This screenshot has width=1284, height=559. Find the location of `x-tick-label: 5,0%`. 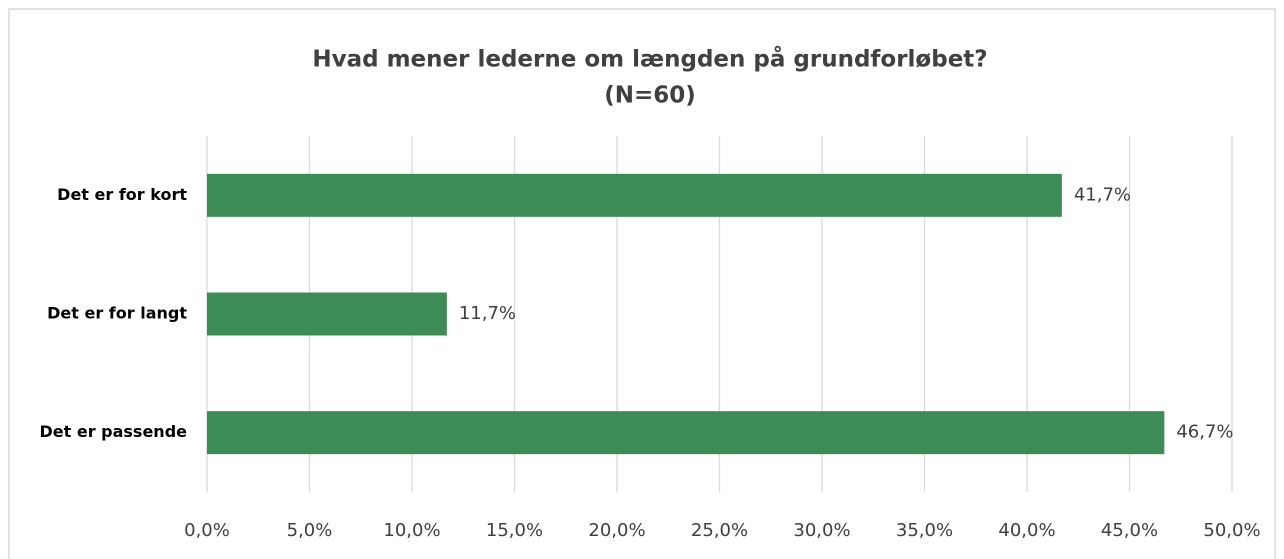

x-tick-label: 5,0% is located at coordinates (310, 530).